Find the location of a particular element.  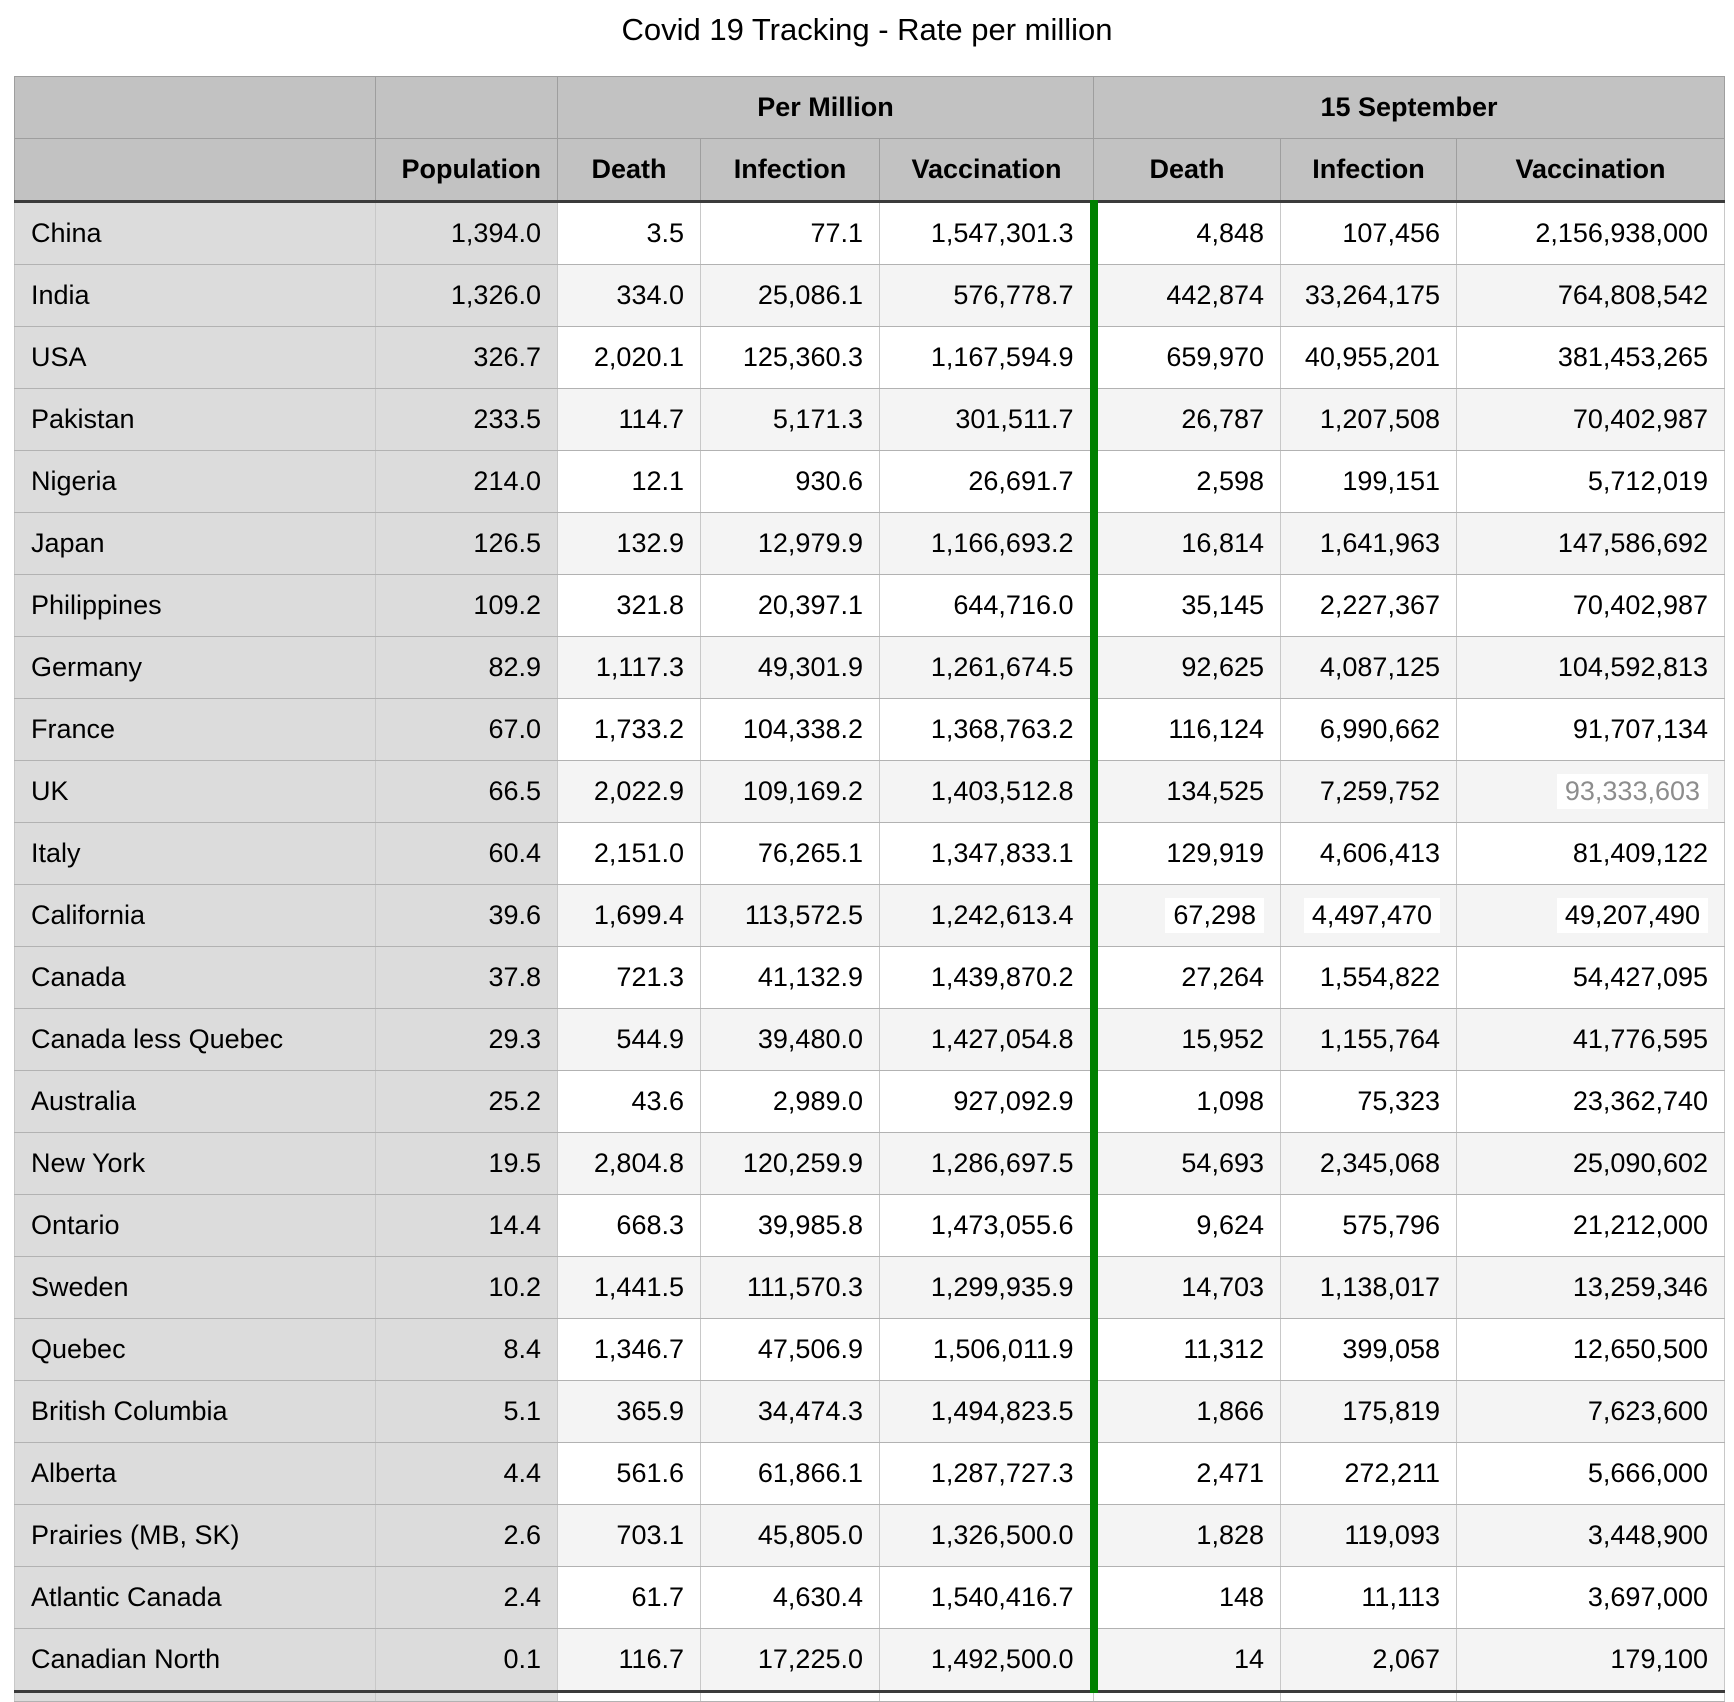

pm-death-cell: 1,346.7 is located at coordinates (629, 1349).